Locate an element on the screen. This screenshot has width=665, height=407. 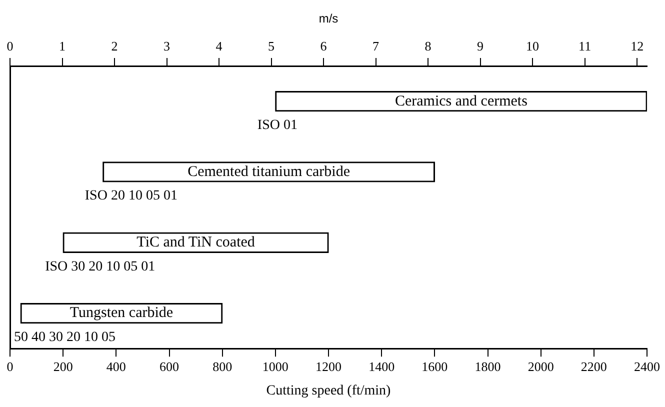
x2-tick-label: 10 is located at coordinates (533, 46).